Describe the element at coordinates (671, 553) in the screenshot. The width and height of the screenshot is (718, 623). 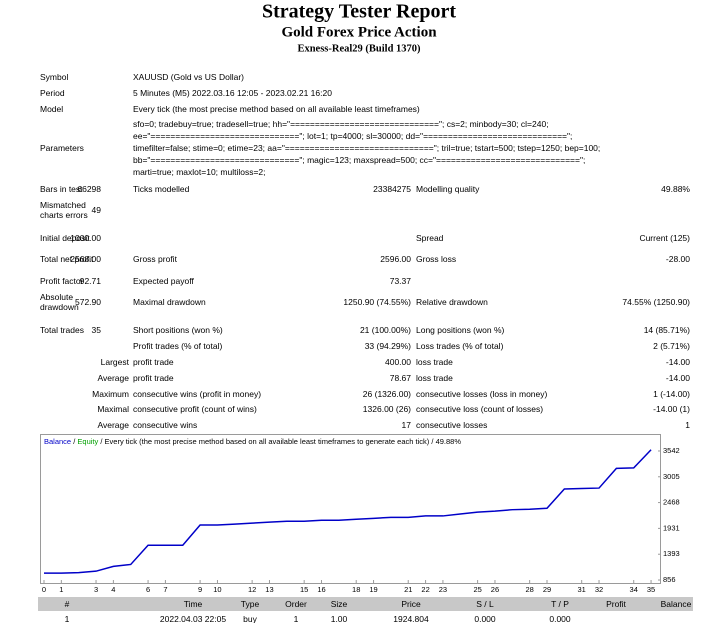
I see `y-tick-label: 1393` at that location.